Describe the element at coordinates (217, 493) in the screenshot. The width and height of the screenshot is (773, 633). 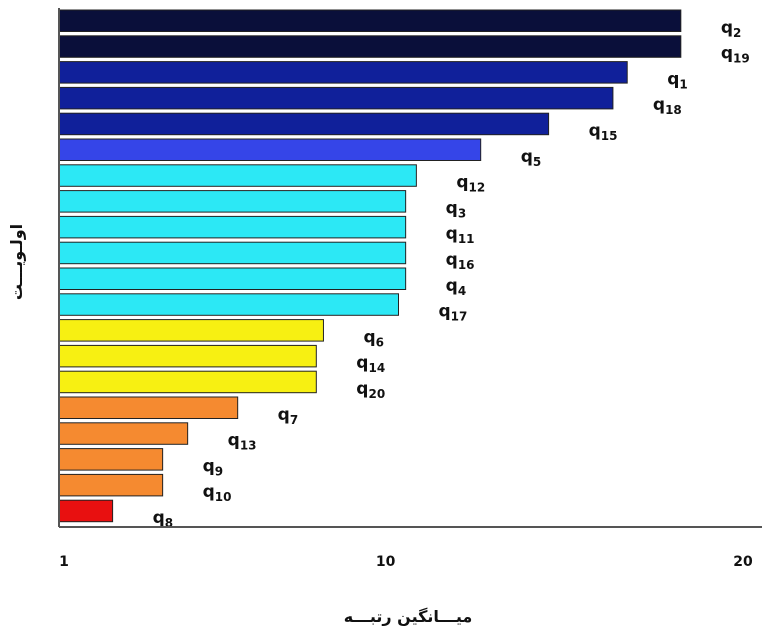
I see `bar-label-q10: q10` at that location.